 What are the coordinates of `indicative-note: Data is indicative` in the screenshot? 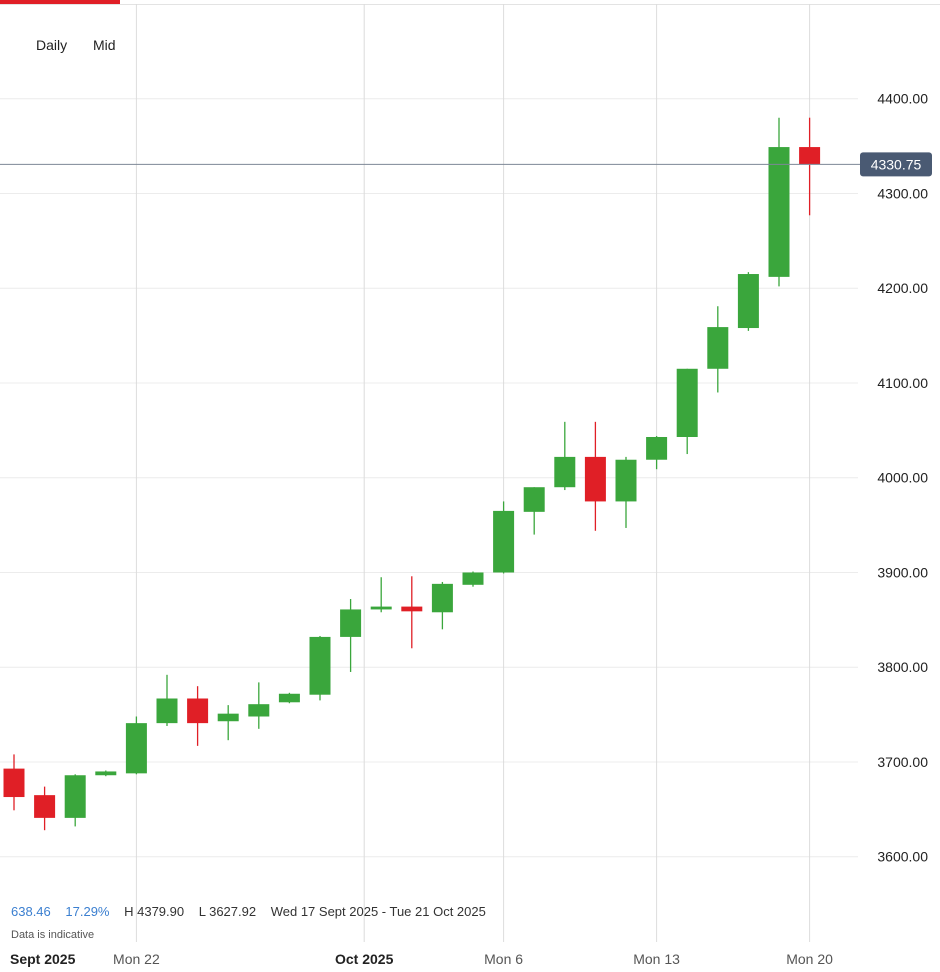 It's located at (53, 935).